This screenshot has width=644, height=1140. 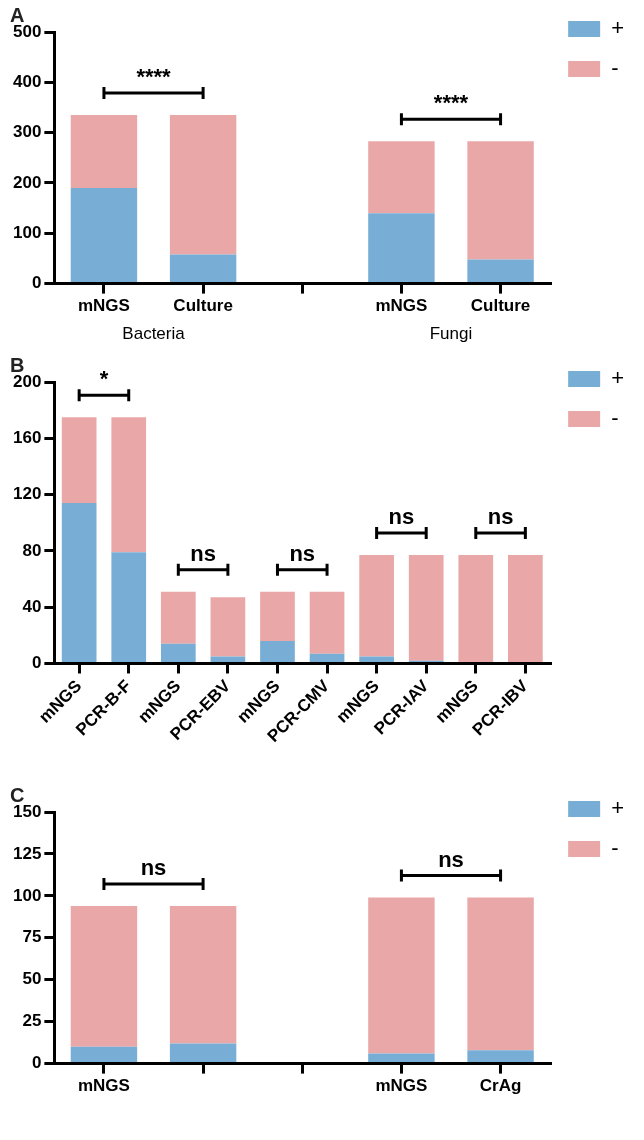 I want to click on y-tick-label: 400, so click(x=27, y=82).